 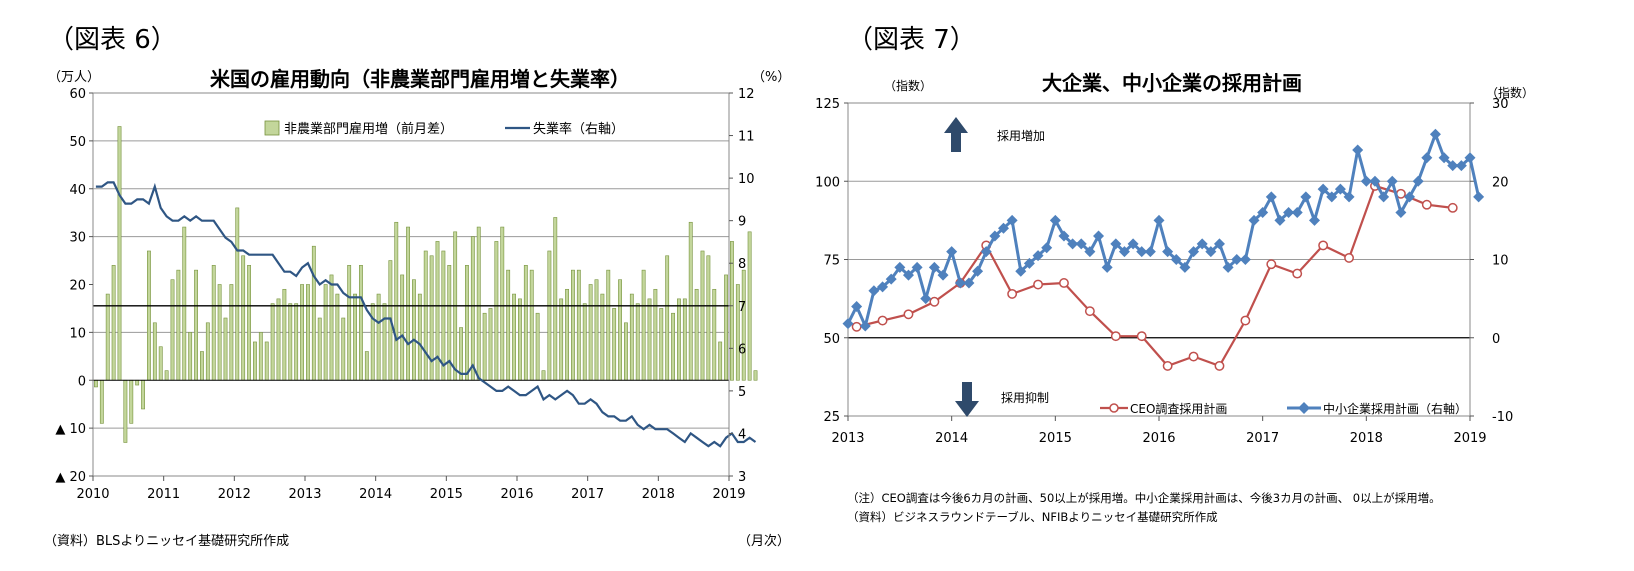 I want to click on fig6-right-tick-label: 4, so click(x=742, y=434).